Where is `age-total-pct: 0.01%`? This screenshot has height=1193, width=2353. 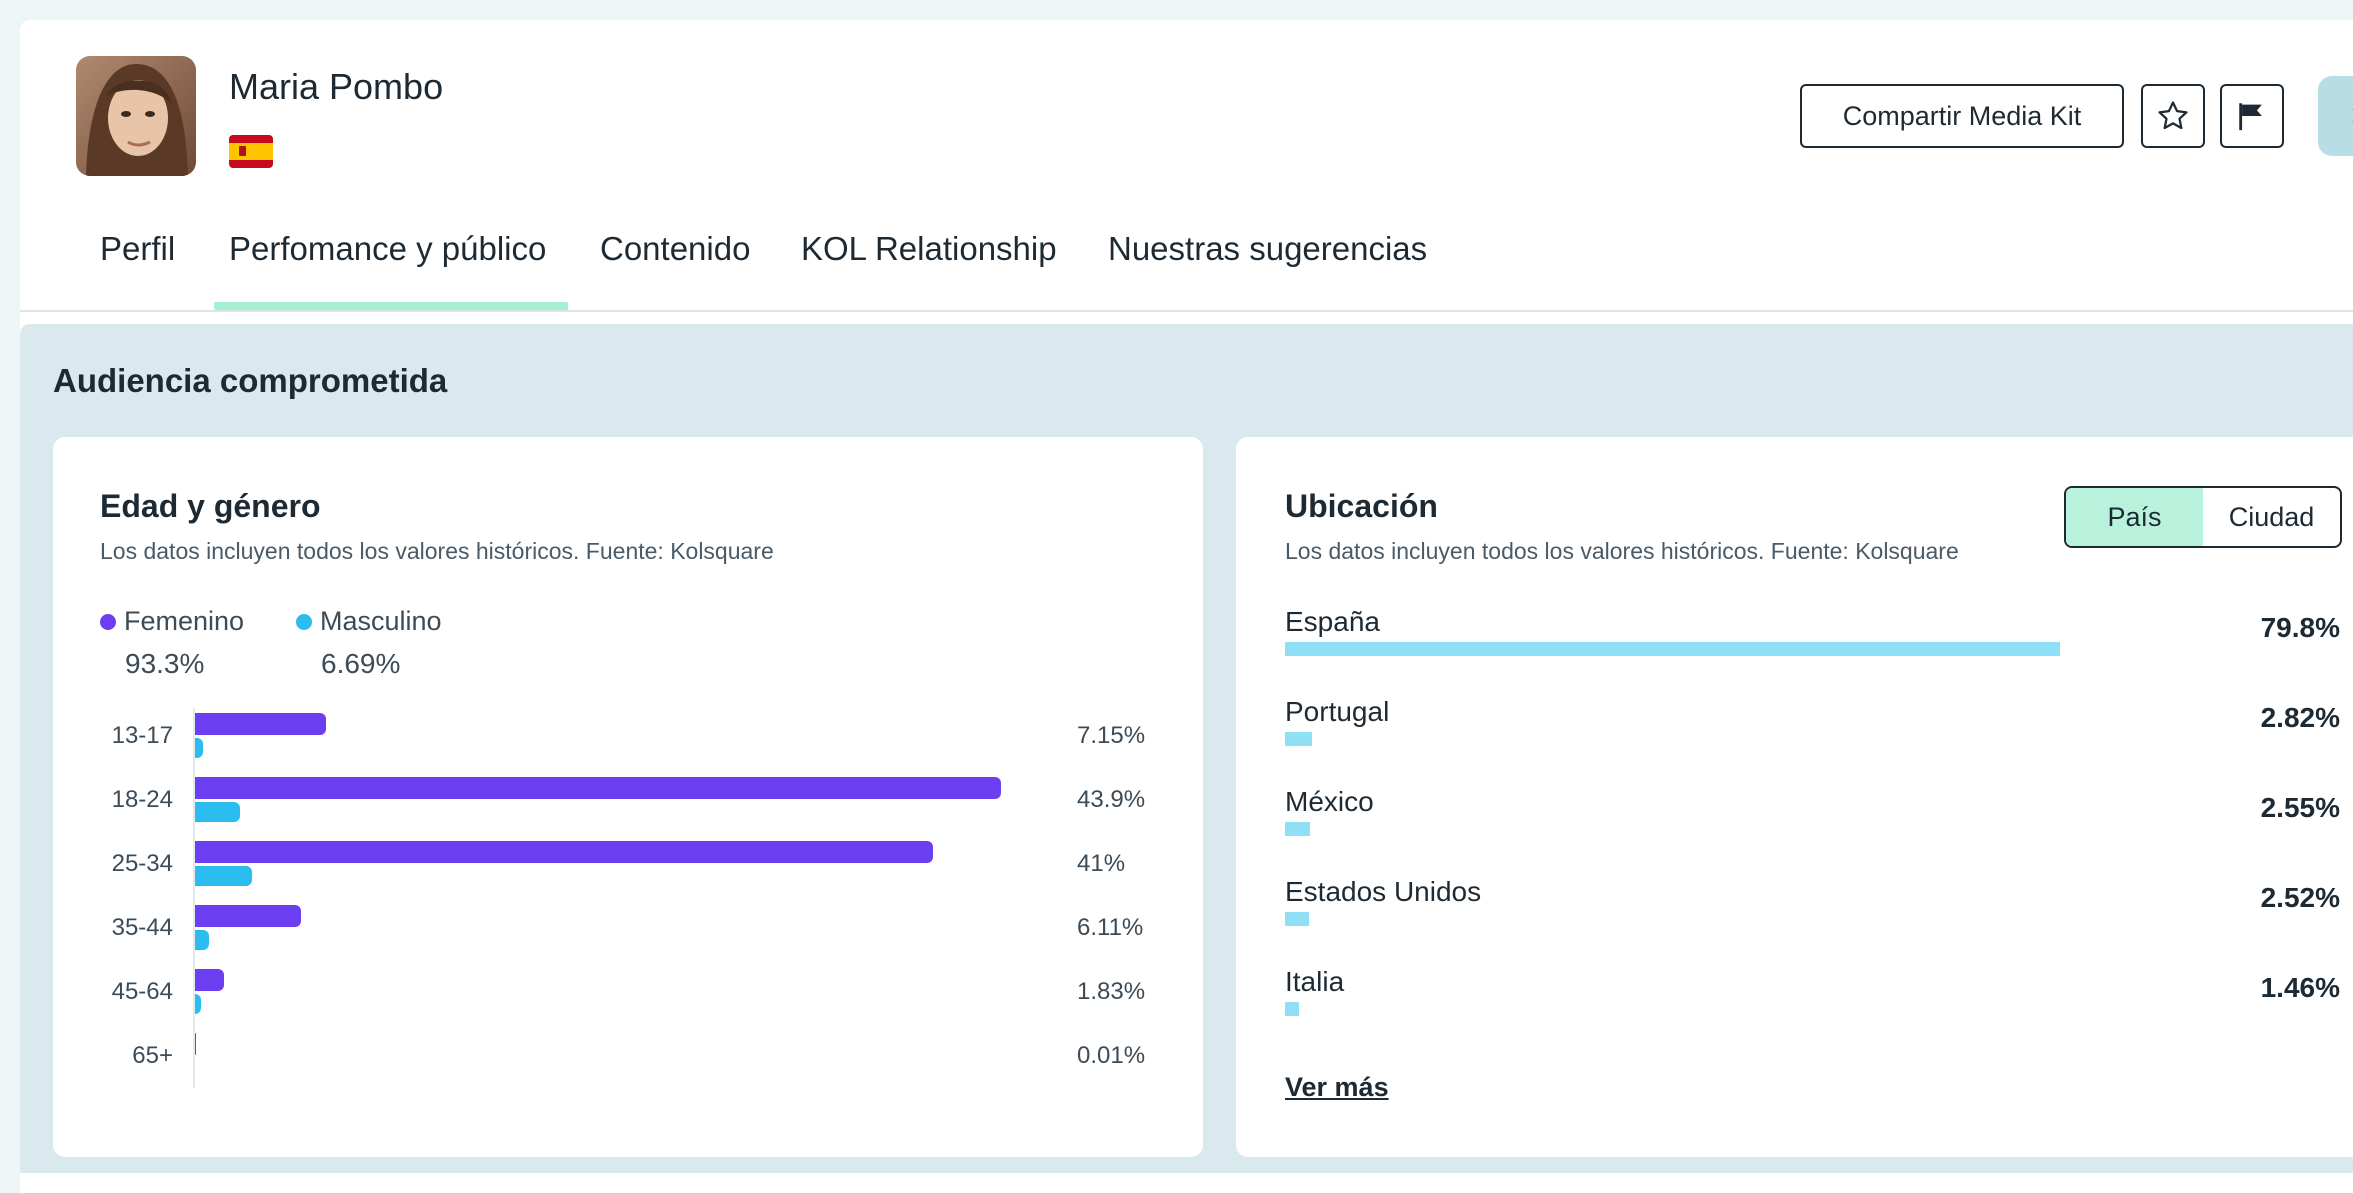
age-total-pct: 0.01% is located at coordinates (1111, 1056).